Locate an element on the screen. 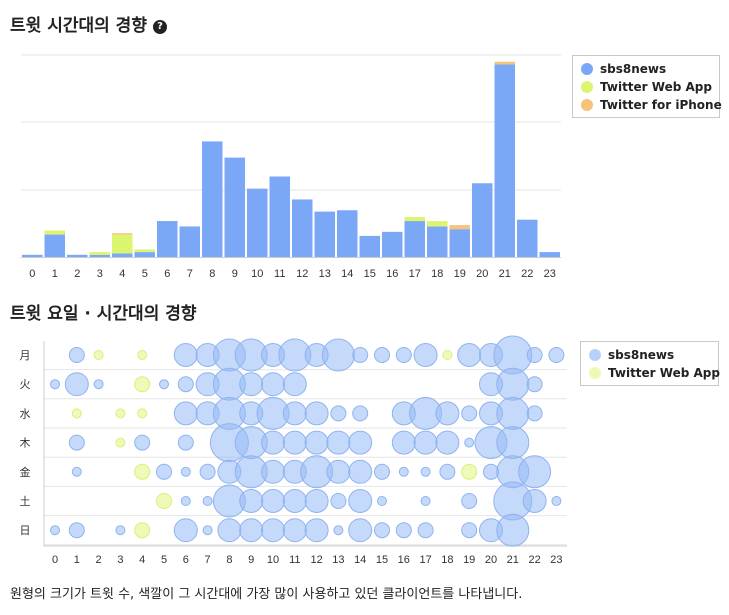 This screenshot has height=615, width=729. x-tick-label: 20 is located at coordinates (491, 560).